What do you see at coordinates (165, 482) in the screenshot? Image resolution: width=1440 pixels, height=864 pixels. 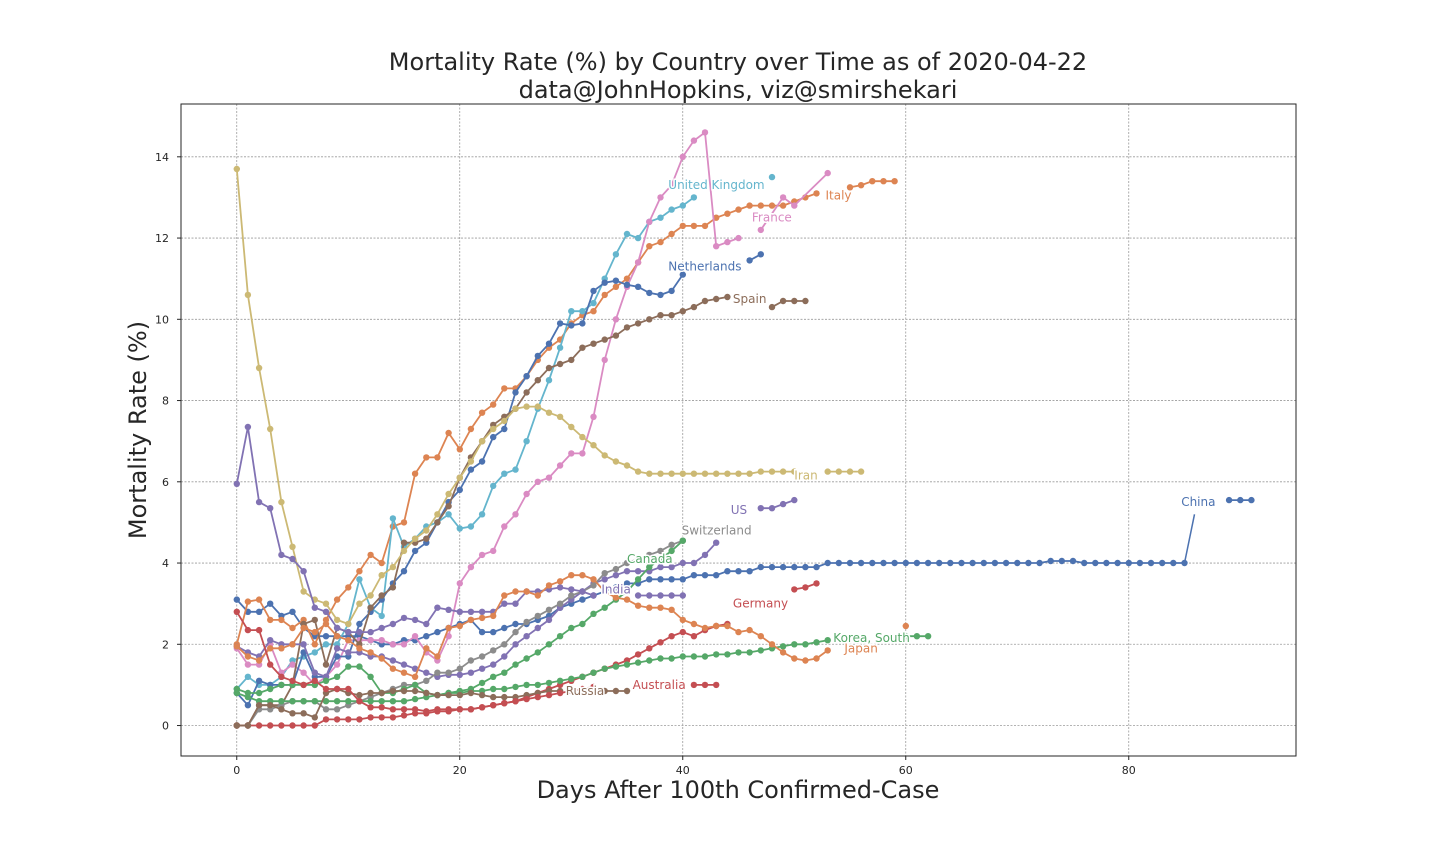 I see `y-tick-label: 6` at bounding box center [165, 482].